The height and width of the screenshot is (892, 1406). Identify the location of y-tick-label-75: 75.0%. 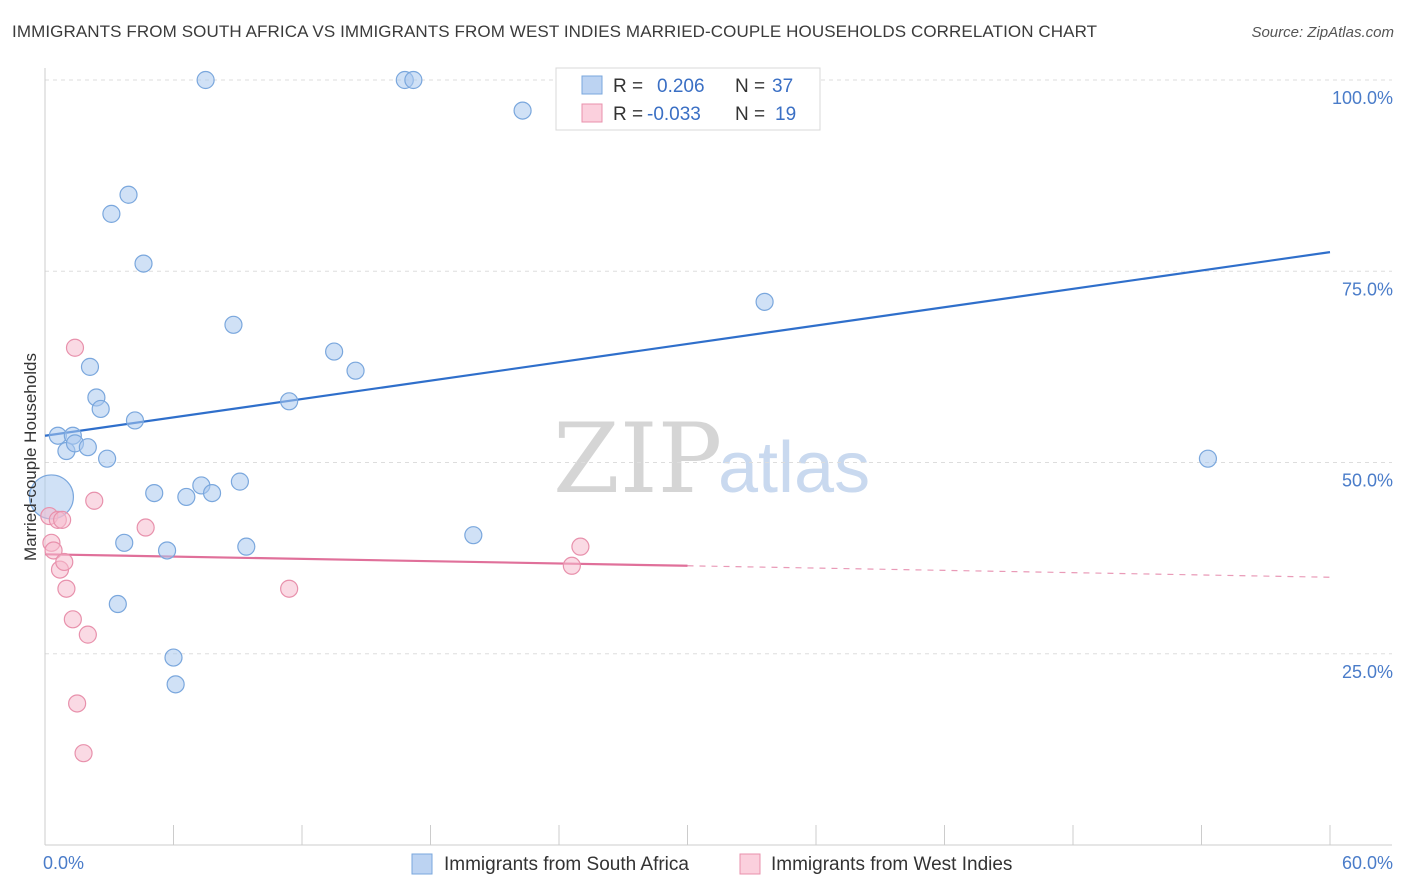
(1367, 289).